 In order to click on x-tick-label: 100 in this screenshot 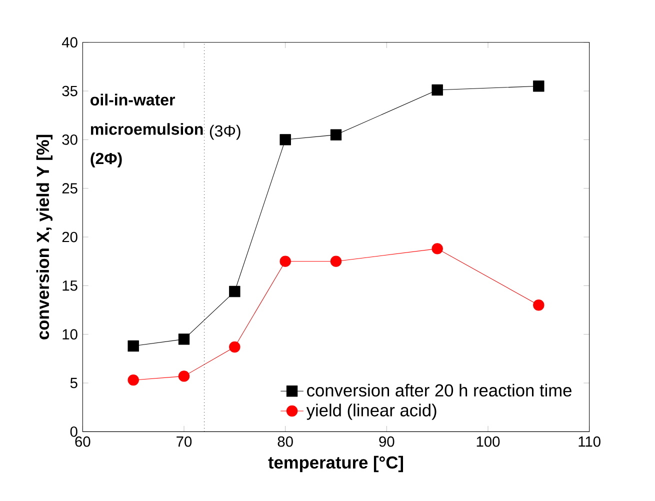, I will do `click(488, 441)`.